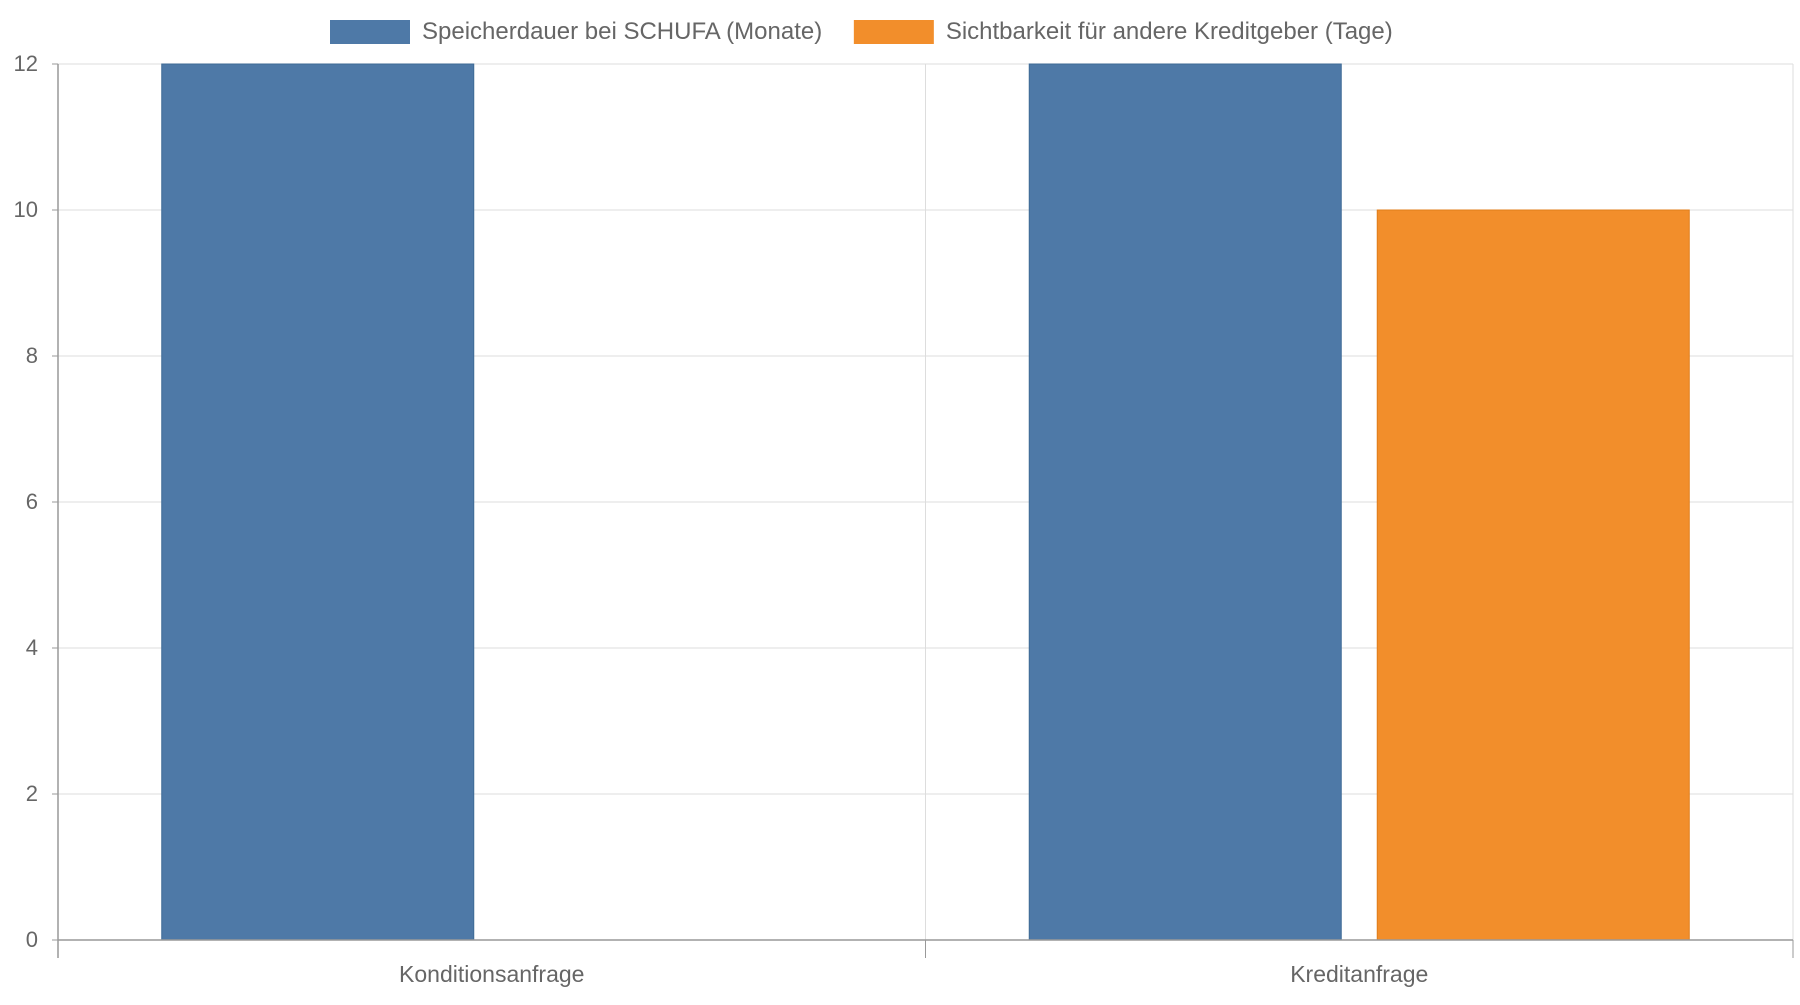 The image size is (1800, 1005). What do you see at coordinates (32, 501) in the screenshot?
I see `y-tick-label: 6` at bounding box center [32, 501].